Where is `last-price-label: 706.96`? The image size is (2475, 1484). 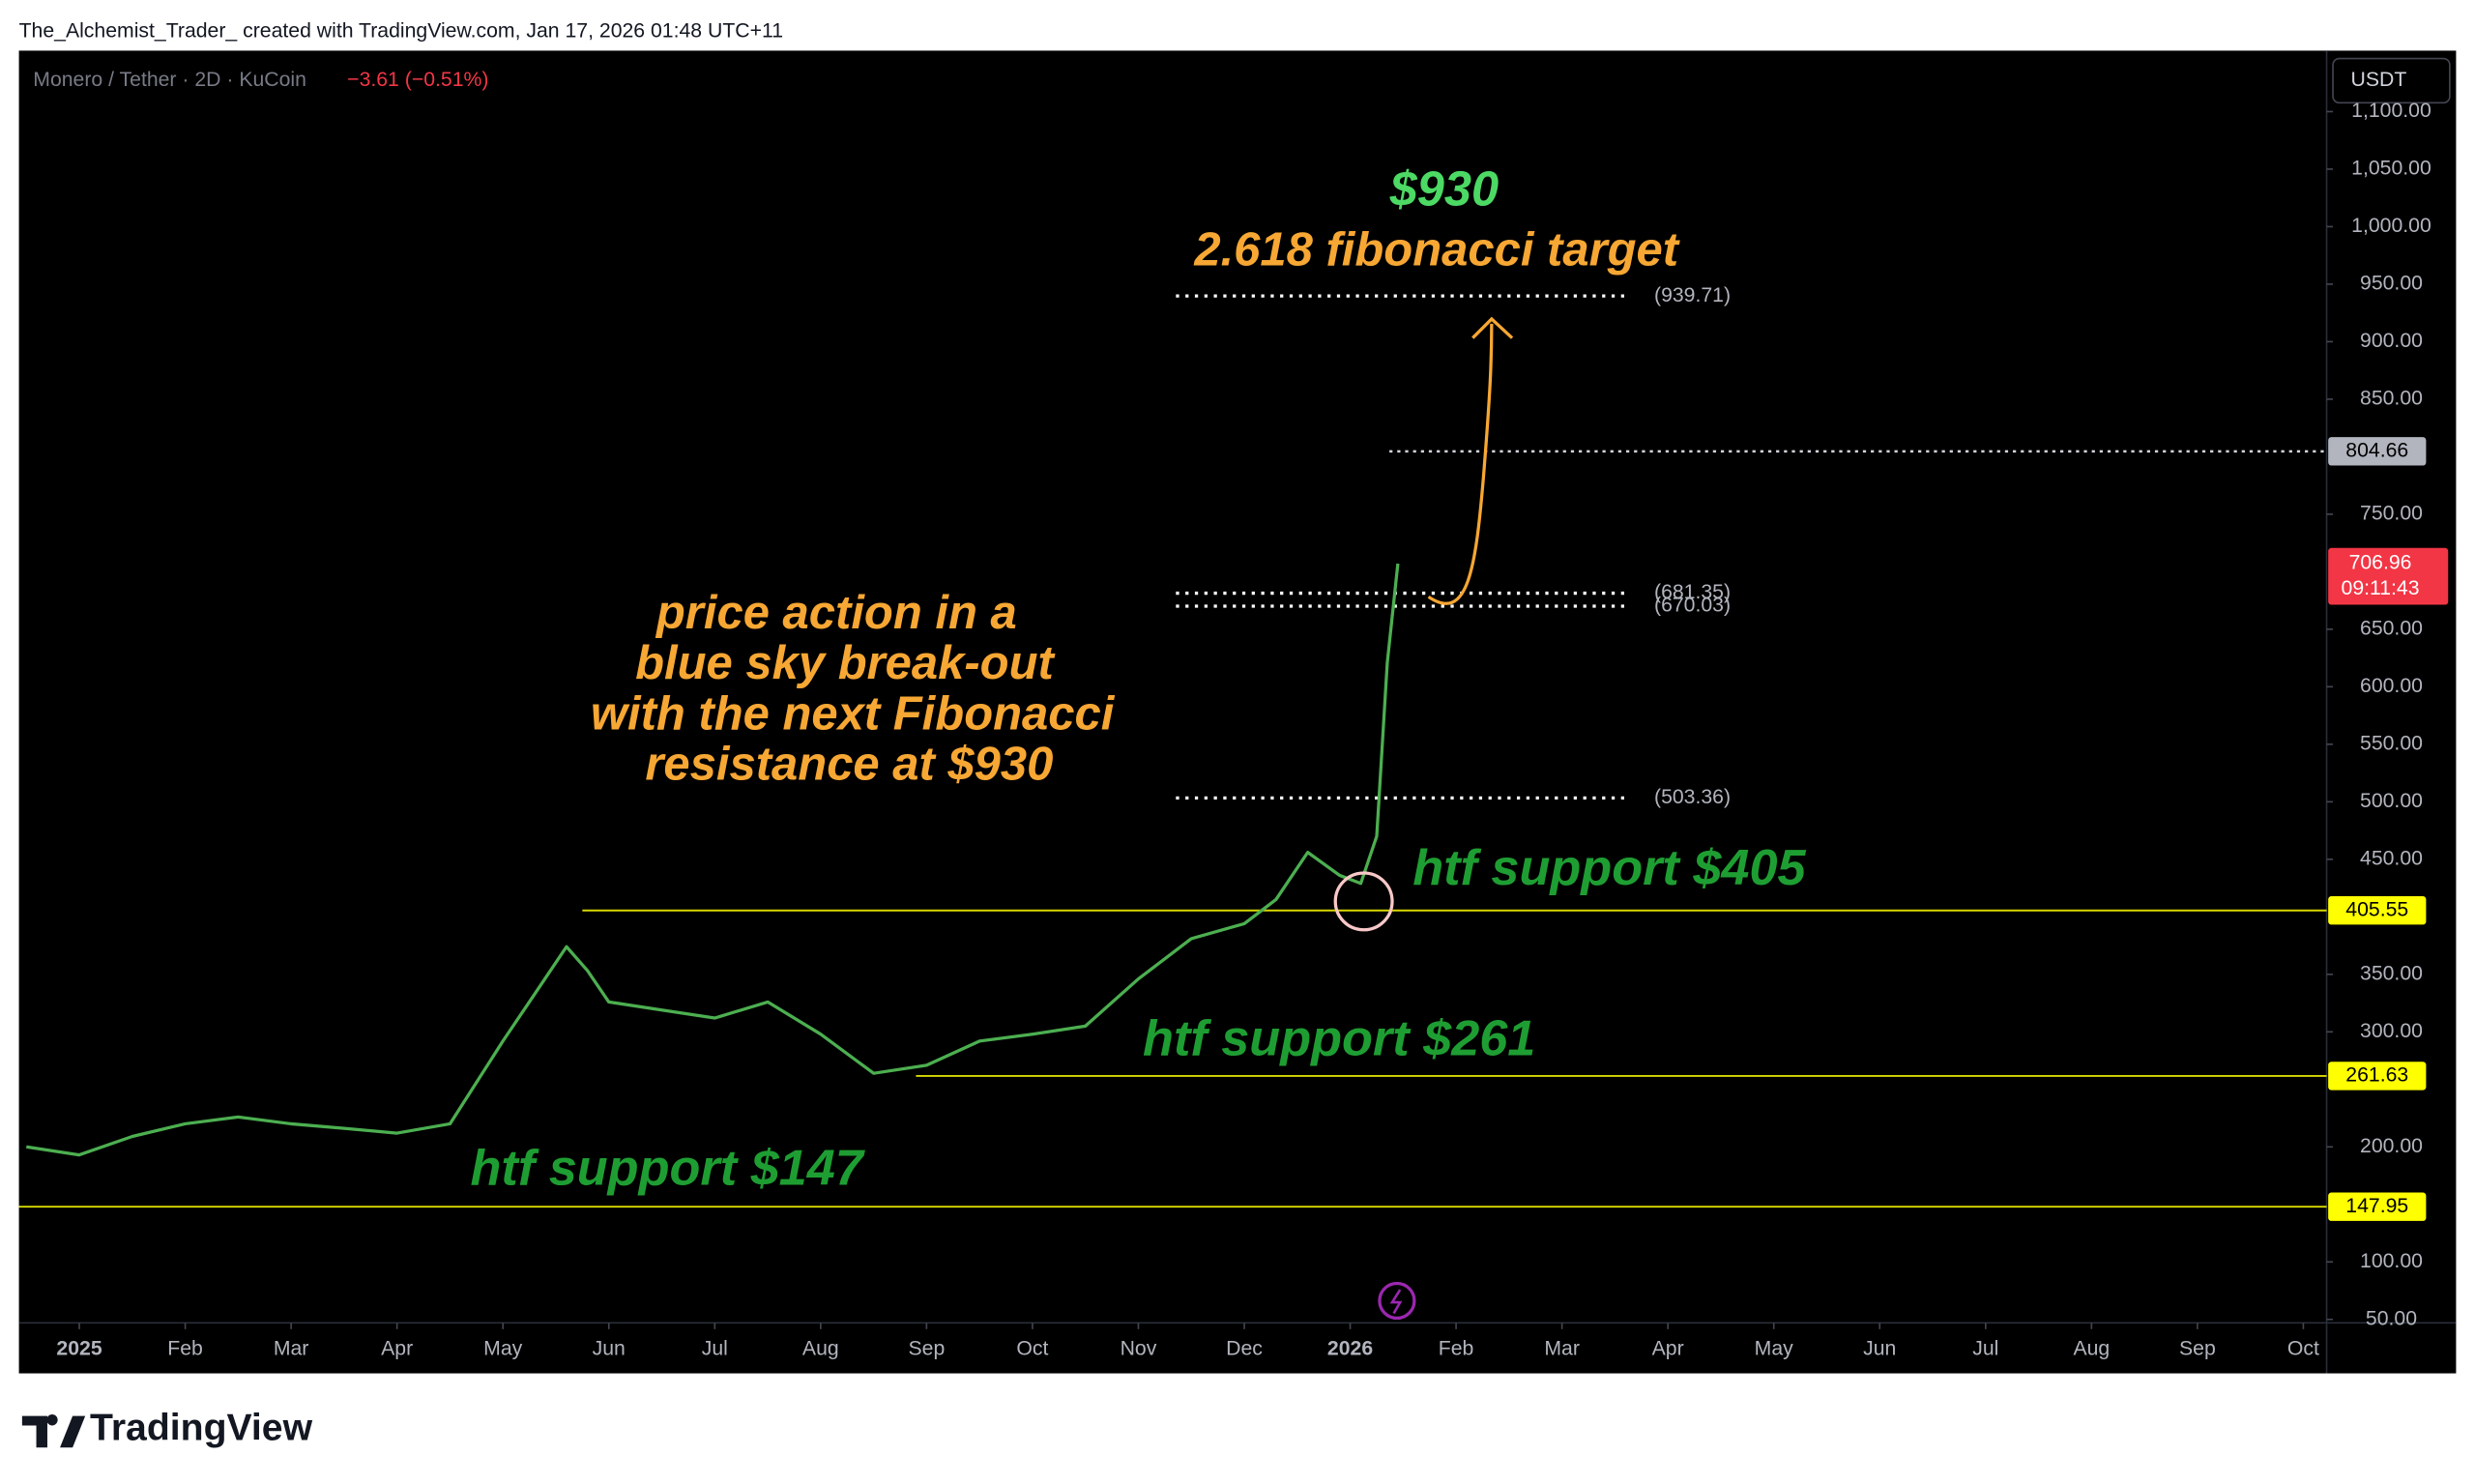
last-price-label: 706.96 is located at coordinates (2380, 563).